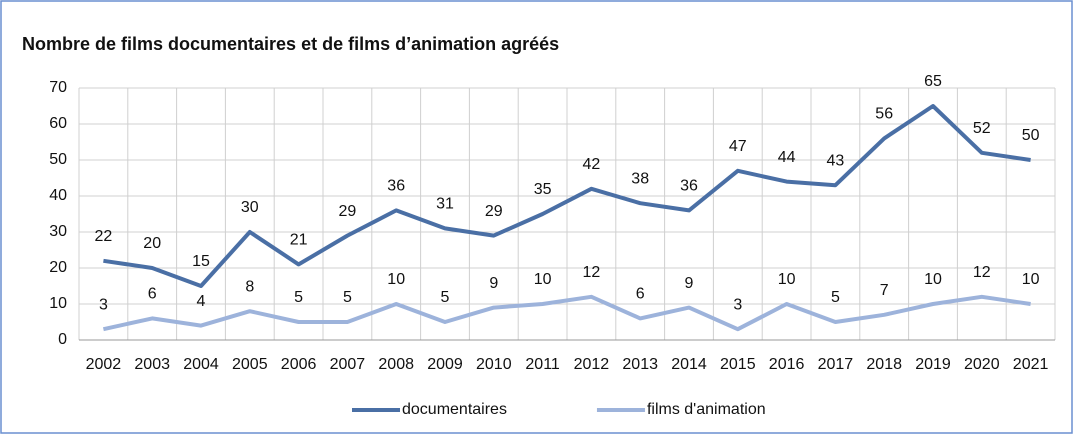  Describe the element at coordinates (640, 364) in the screenshot. I see `x-tick-label: 2013` at that location.